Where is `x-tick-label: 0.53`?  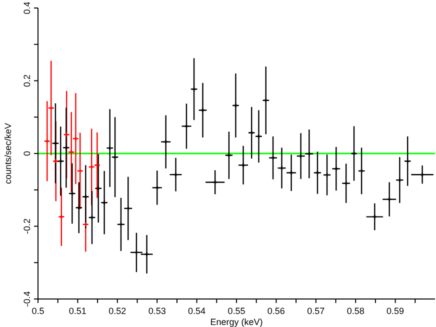
x-tick-label: 0.53 is located at coordinates (157, 311).